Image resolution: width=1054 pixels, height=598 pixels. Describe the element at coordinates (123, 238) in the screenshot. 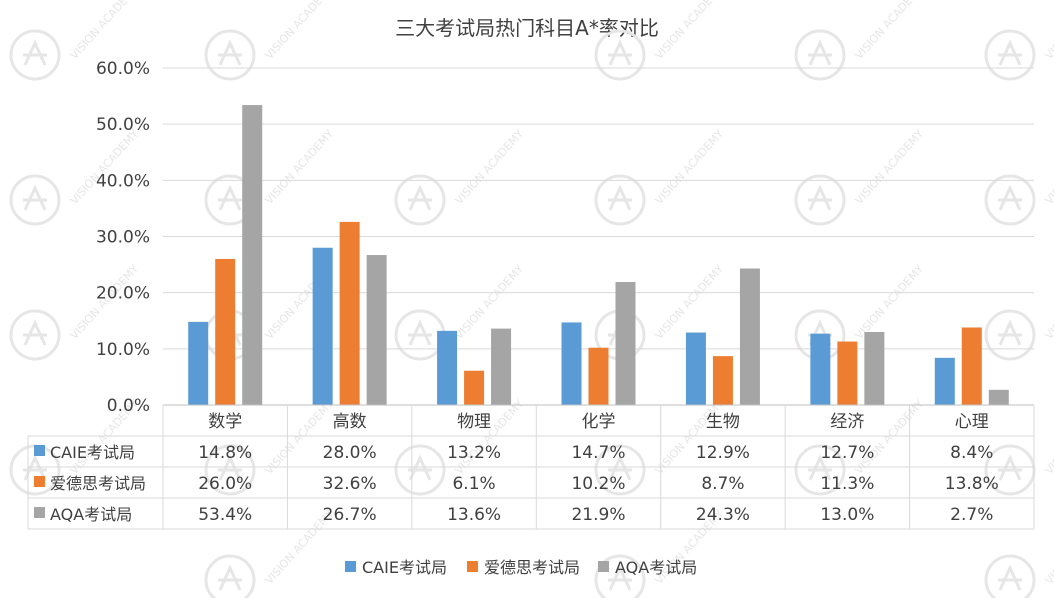

I see `y-tick-label: 30.0%` at that location.